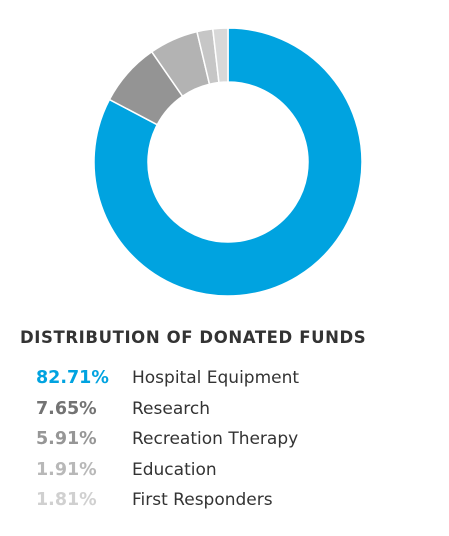 The image size is (449, 536). What do you see at coordinates (66, 439) in the screenshot?
I see `legend-percentage: 5.91%` at bounding box center [66, 439].